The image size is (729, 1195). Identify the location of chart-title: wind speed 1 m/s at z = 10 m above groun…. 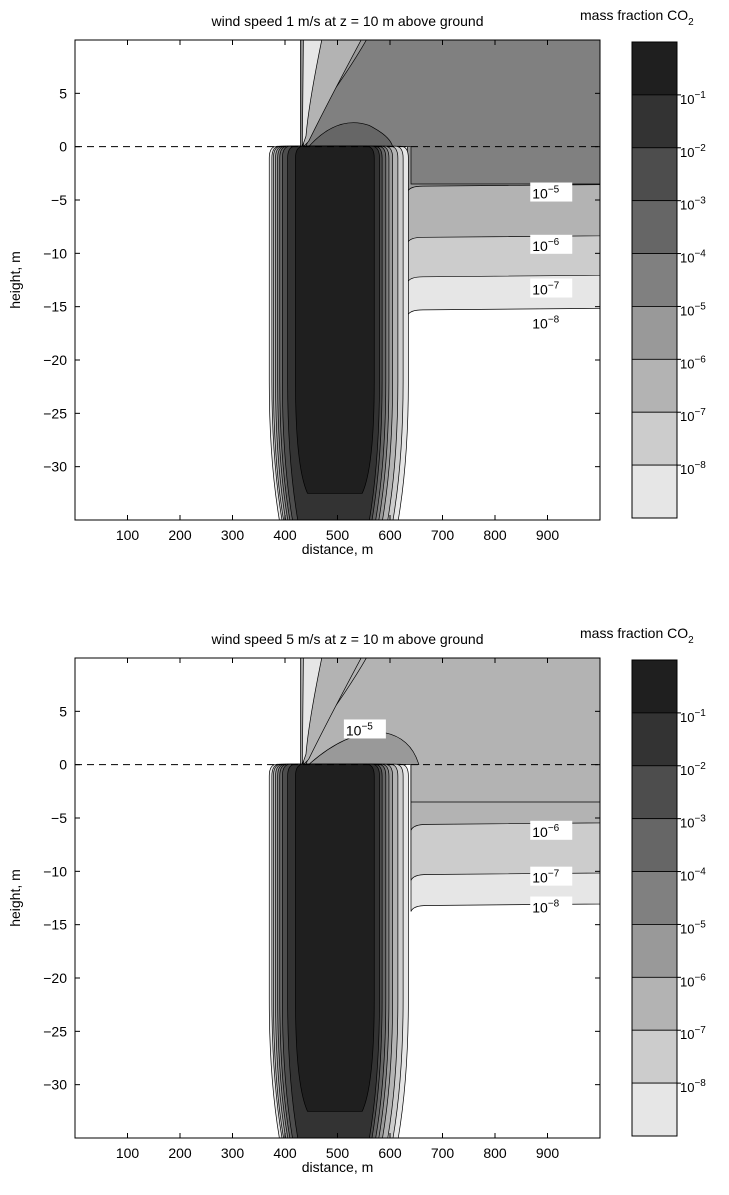
(347, 21).